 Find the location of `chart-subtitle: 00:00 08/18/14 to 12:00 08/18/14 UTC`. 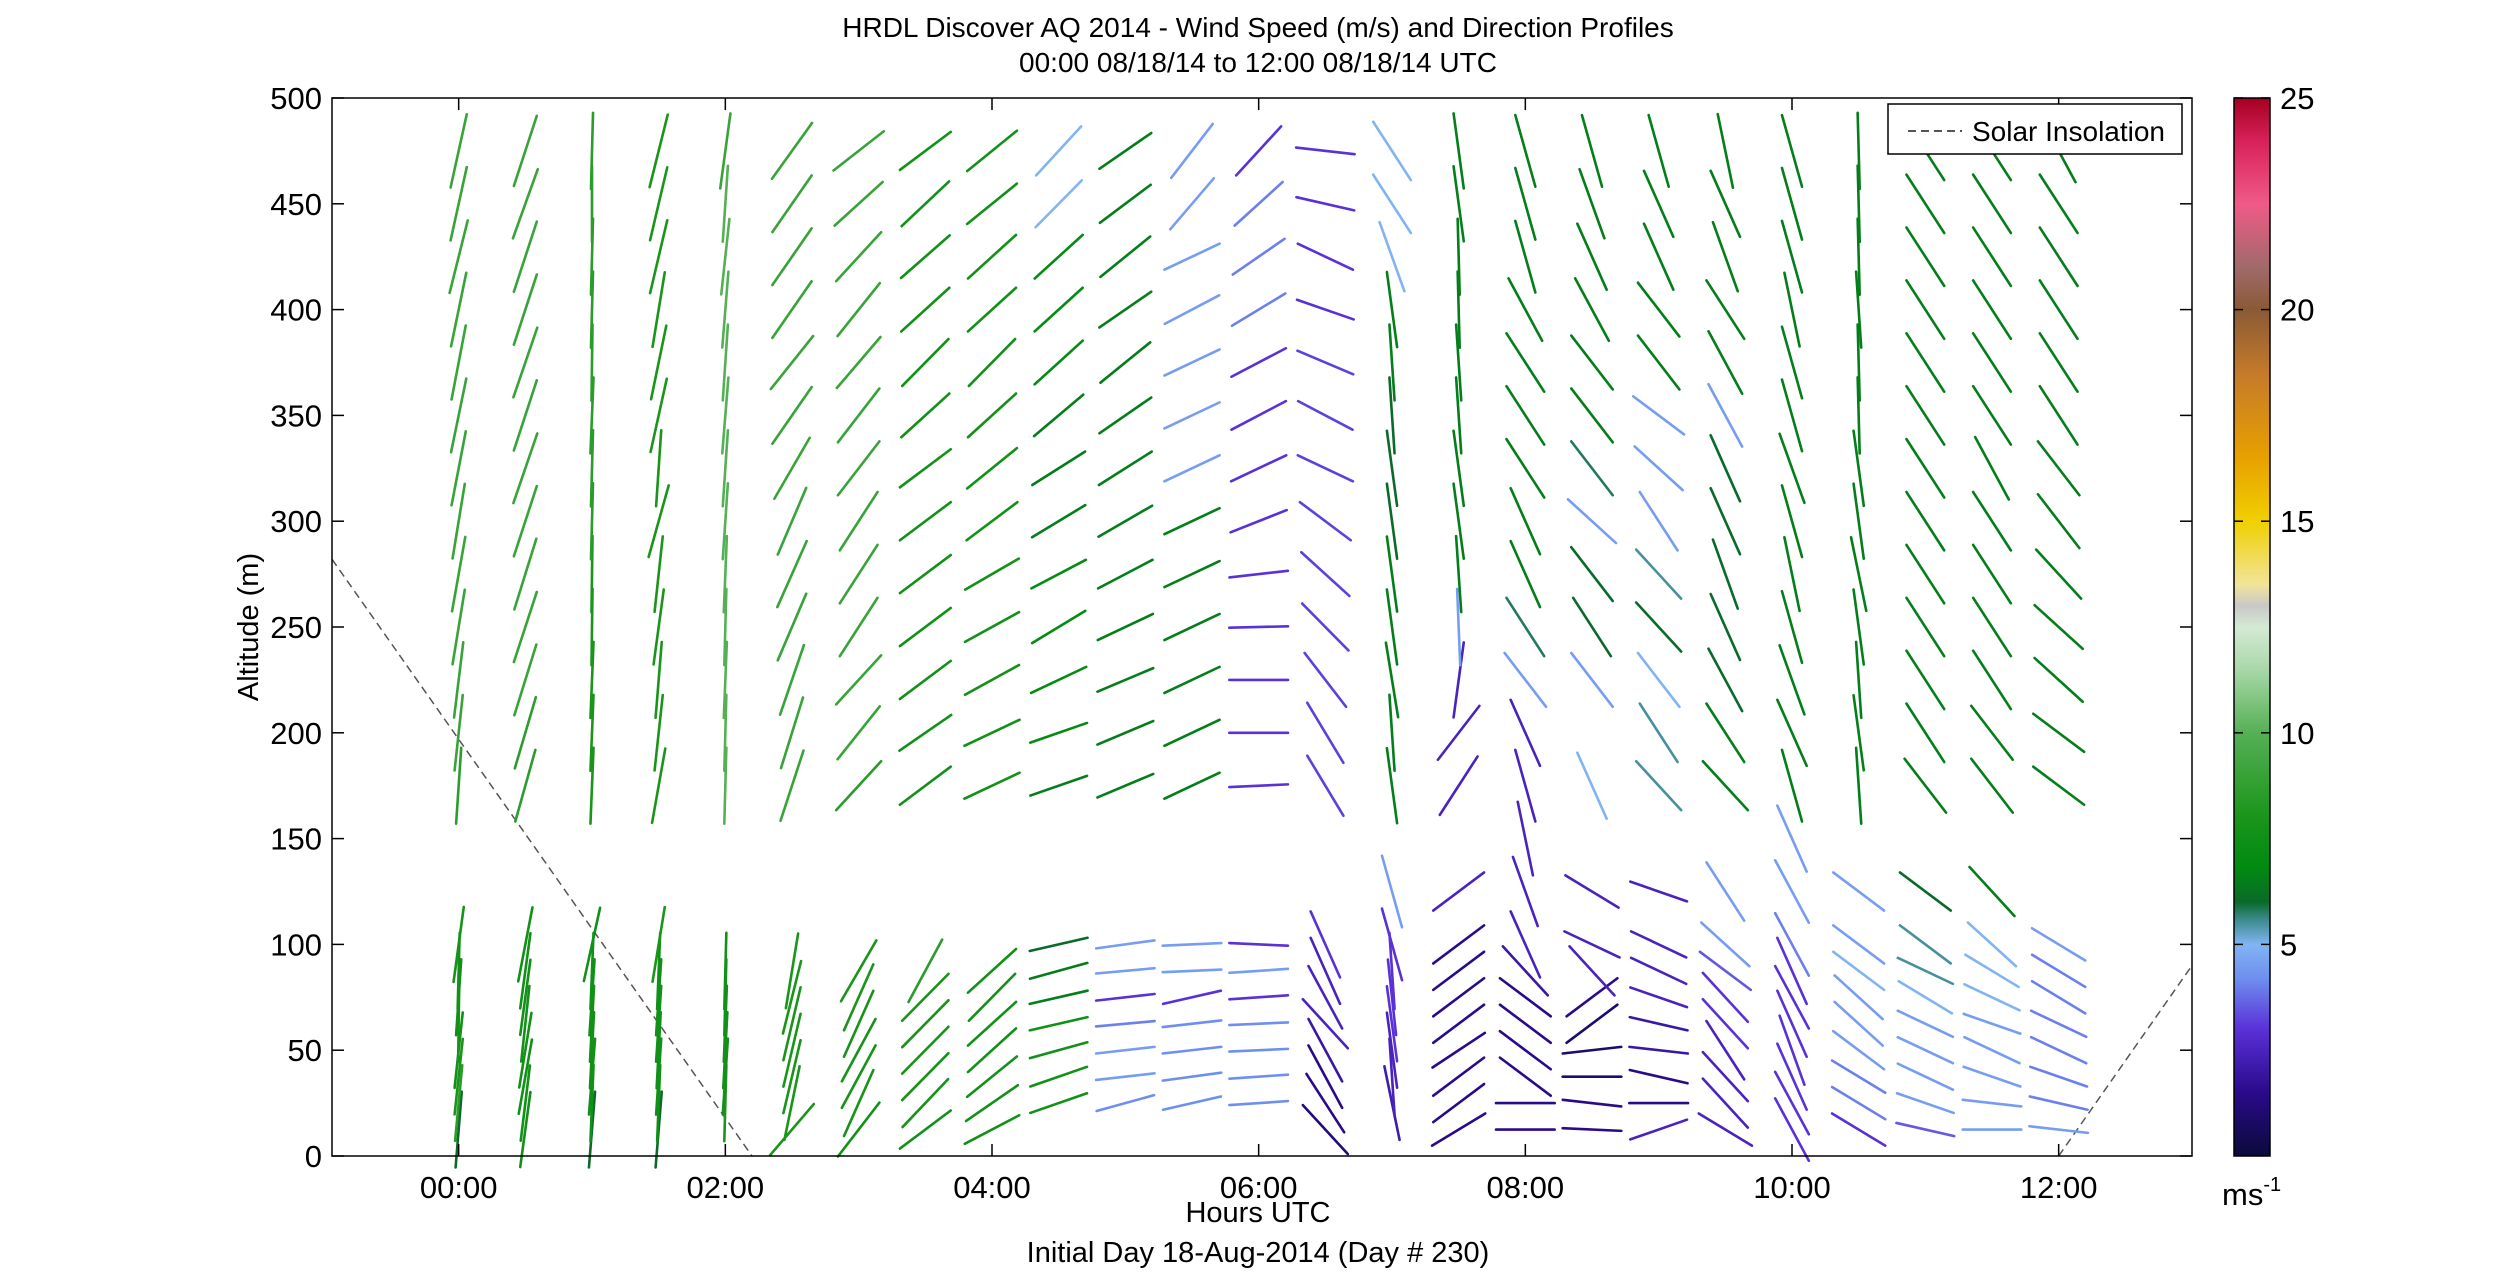

chart-subtitle: 00:00 08/18/14 to 12:00 08/18/14 UTC is located at coordinates (1258, 62).